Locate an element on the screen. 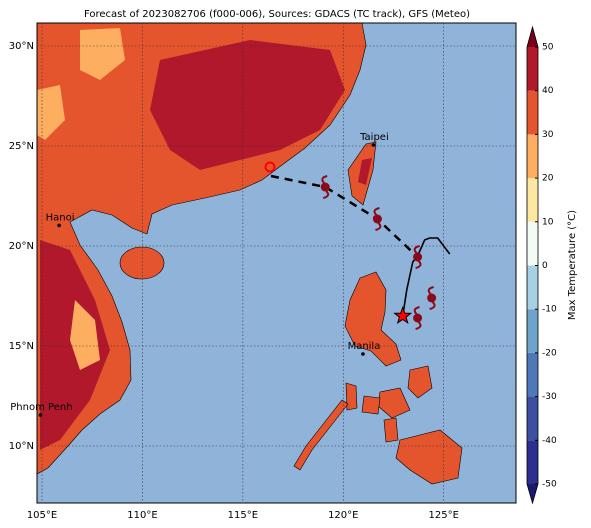 This screenshot has height=528, width=591. panay is located at coordinates (371, 405).